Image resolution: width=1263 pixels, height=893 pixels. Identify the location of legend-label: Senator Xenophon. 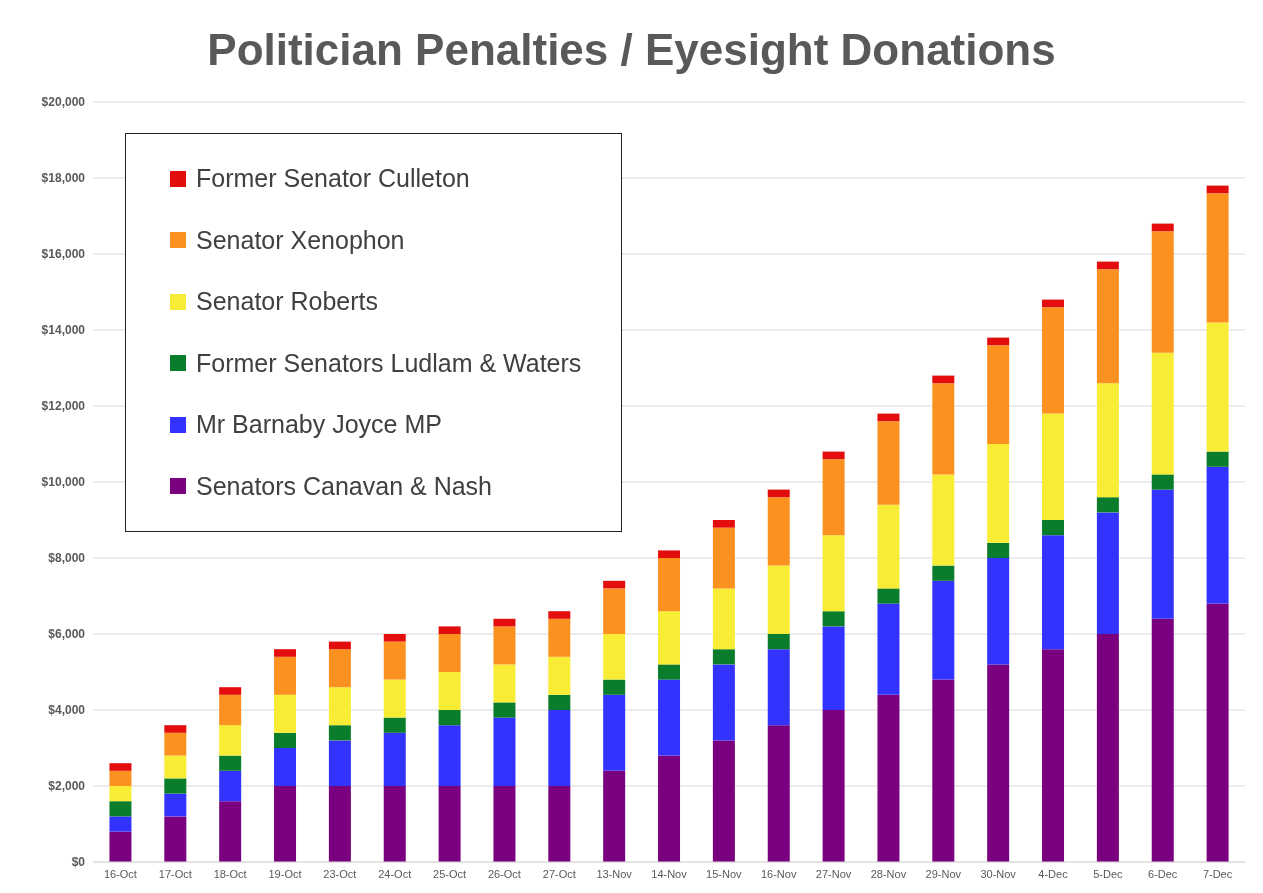
(300, 240).